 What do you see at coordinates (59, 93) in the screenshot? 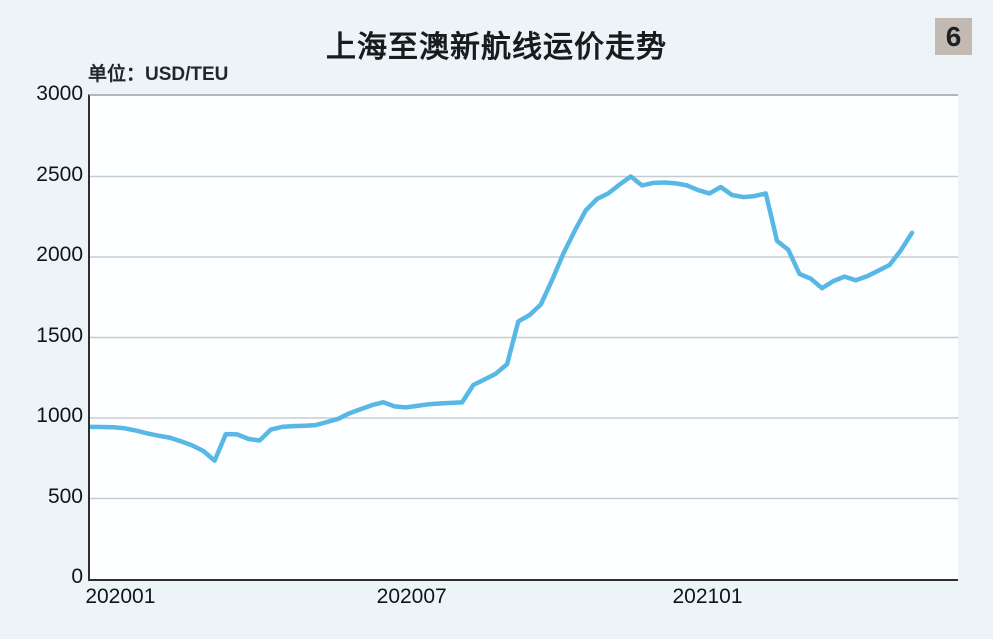
I see `y-tick-label-3000: 3000` at bounding box center [59, 93].